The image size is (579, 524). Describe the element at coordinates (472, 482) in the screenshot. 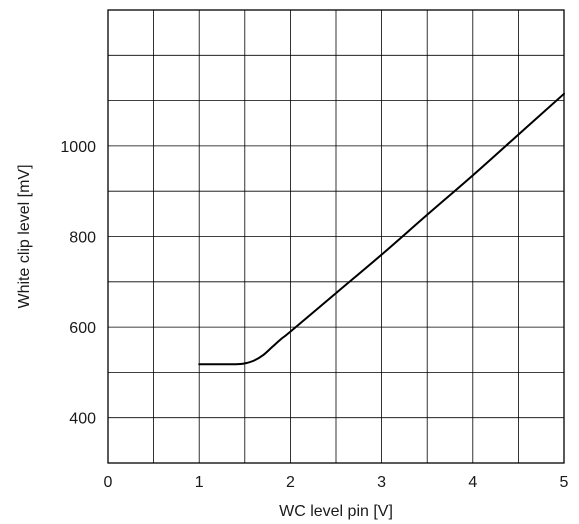

I see `x-tick-label: 4` at that location.